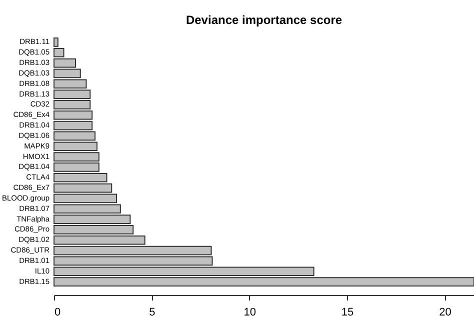  I want to click on x-tick-label: 15, so click(347, 311).